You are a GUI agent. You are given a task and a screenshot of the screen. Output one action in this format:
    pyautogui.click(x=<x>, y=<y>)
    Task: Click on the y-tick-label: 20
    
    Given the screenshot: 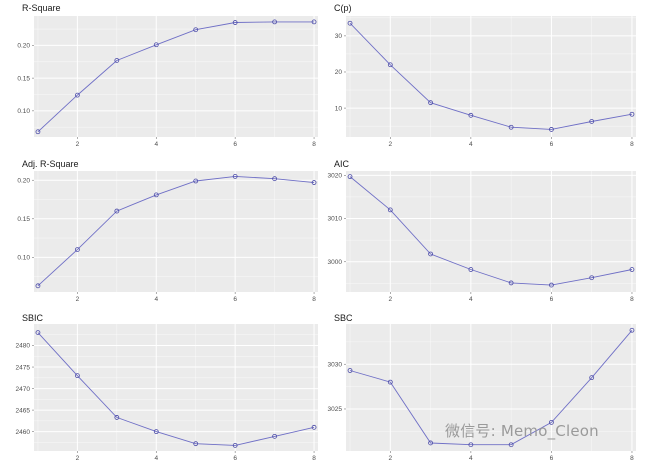 What is the action you would take?
    pyautogui.click(x=339, y=72)
    